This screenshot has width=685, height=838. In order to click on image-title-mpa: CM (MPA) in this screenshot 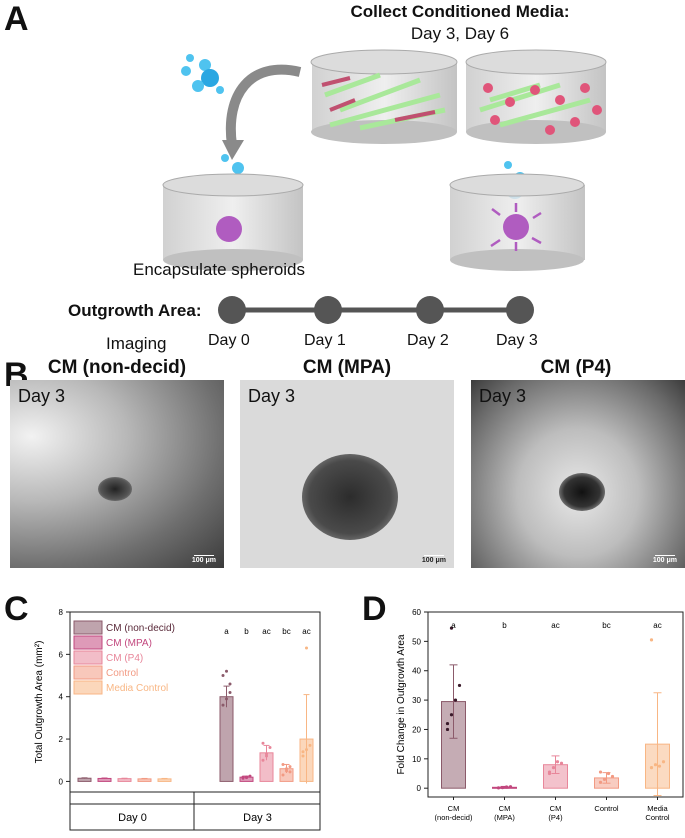, I will do `click(347, 367)`.